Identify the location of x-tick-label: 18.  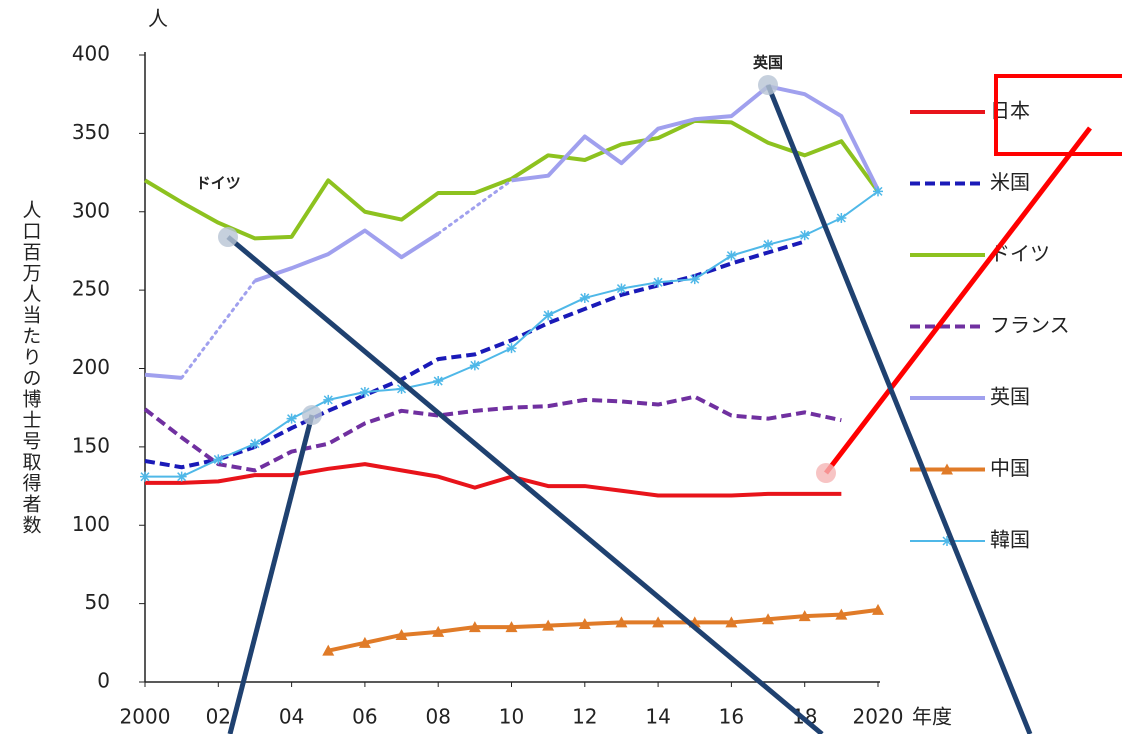
(804, 717).